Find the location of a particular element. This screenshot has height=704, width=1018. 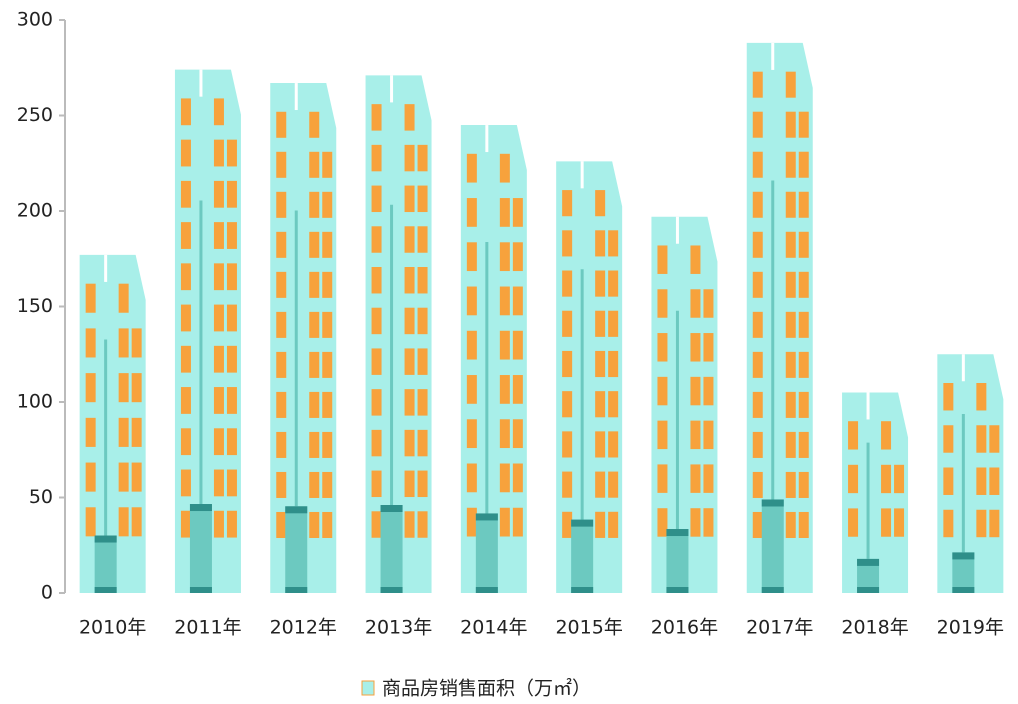

x-tick-label: 2011年 is located at coordinates (207, 628).